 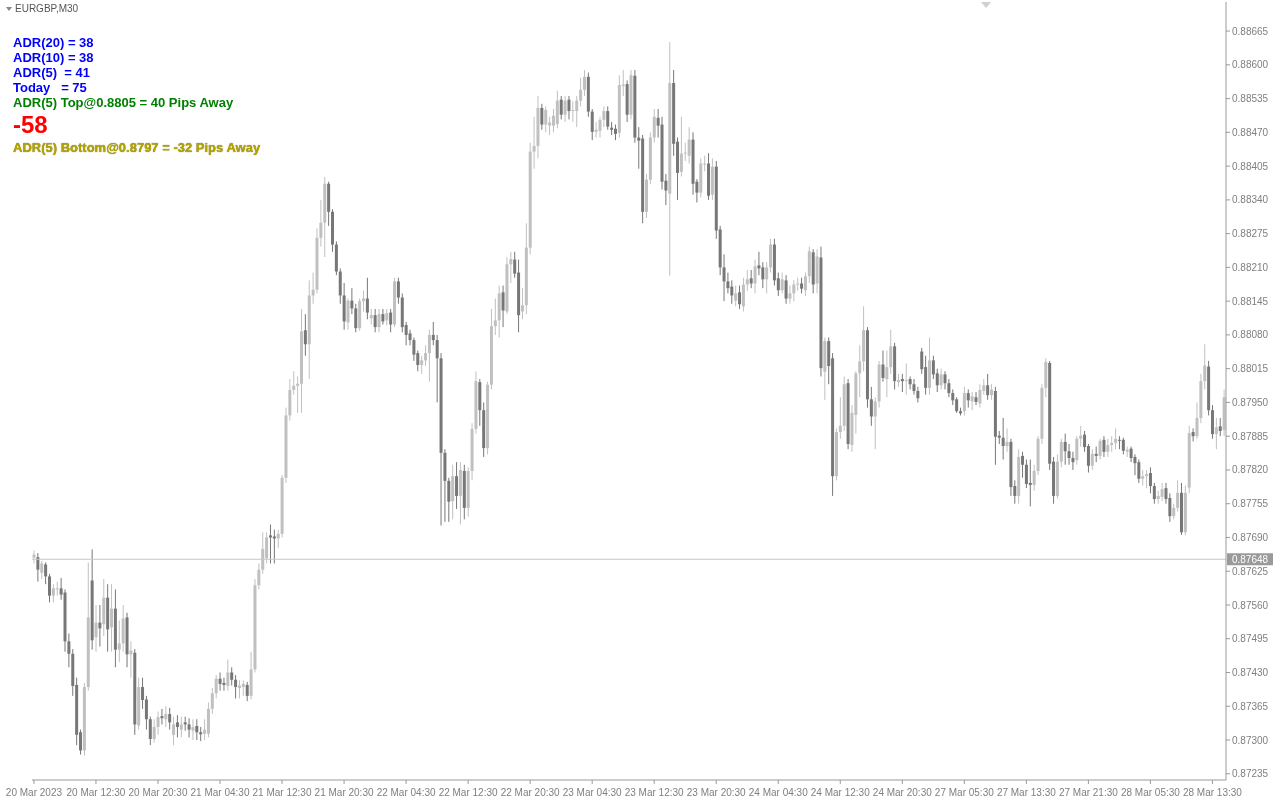 I want to click on y-tick-label: 0.87430, so click(x=1250, y=673).